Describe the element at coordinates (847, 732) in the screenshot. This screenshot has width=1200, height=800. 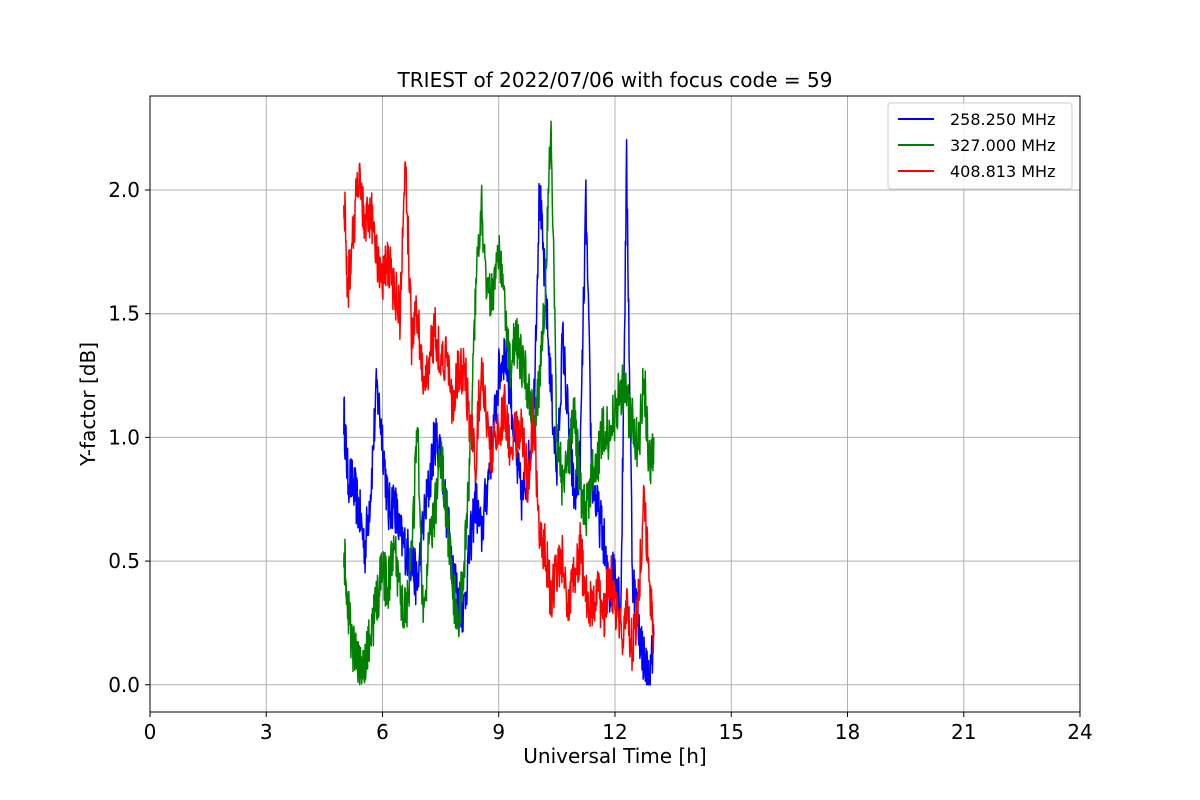
I see `x-tick-label: 18` at that location.